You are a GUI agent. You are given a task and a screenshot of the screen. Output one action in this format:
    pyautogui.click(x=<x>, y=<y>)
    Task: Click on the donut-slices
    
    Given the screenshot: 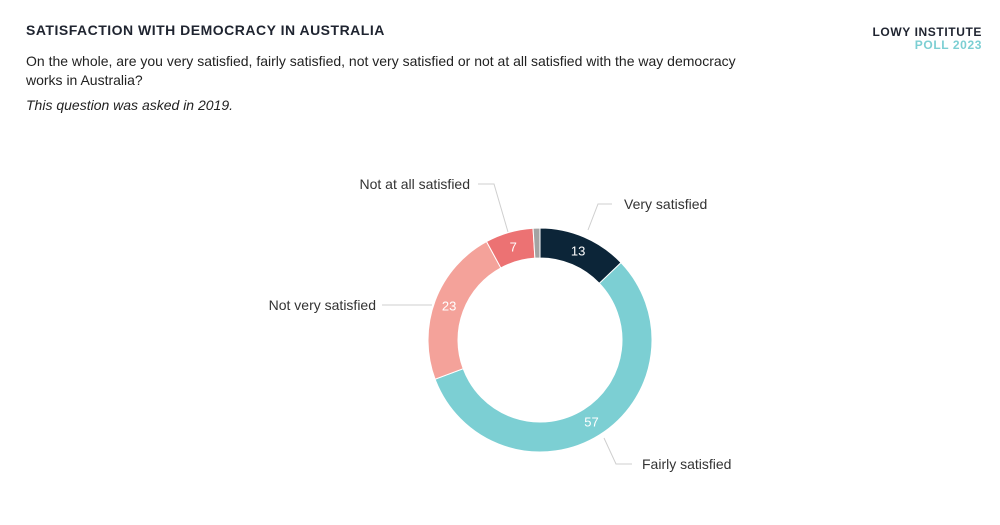 What is the action you would take?
    pyautogui.click(x=540, y=340)
    